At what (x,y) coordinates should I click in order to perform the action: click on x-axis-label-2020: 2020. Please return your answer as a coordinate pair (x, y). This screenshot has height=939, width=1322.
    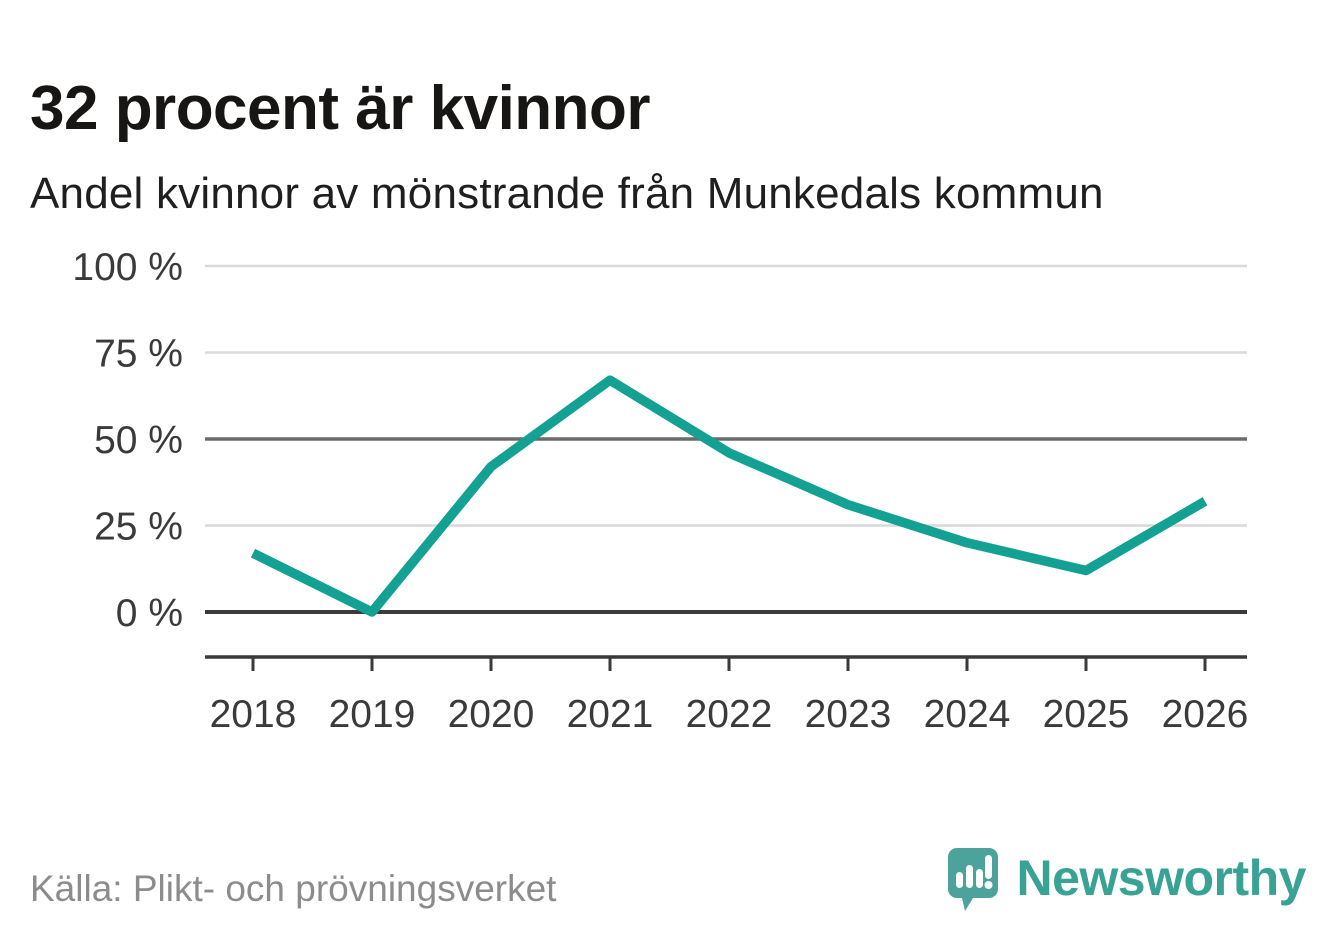
    Looking at the image, I should click on (491, 714).